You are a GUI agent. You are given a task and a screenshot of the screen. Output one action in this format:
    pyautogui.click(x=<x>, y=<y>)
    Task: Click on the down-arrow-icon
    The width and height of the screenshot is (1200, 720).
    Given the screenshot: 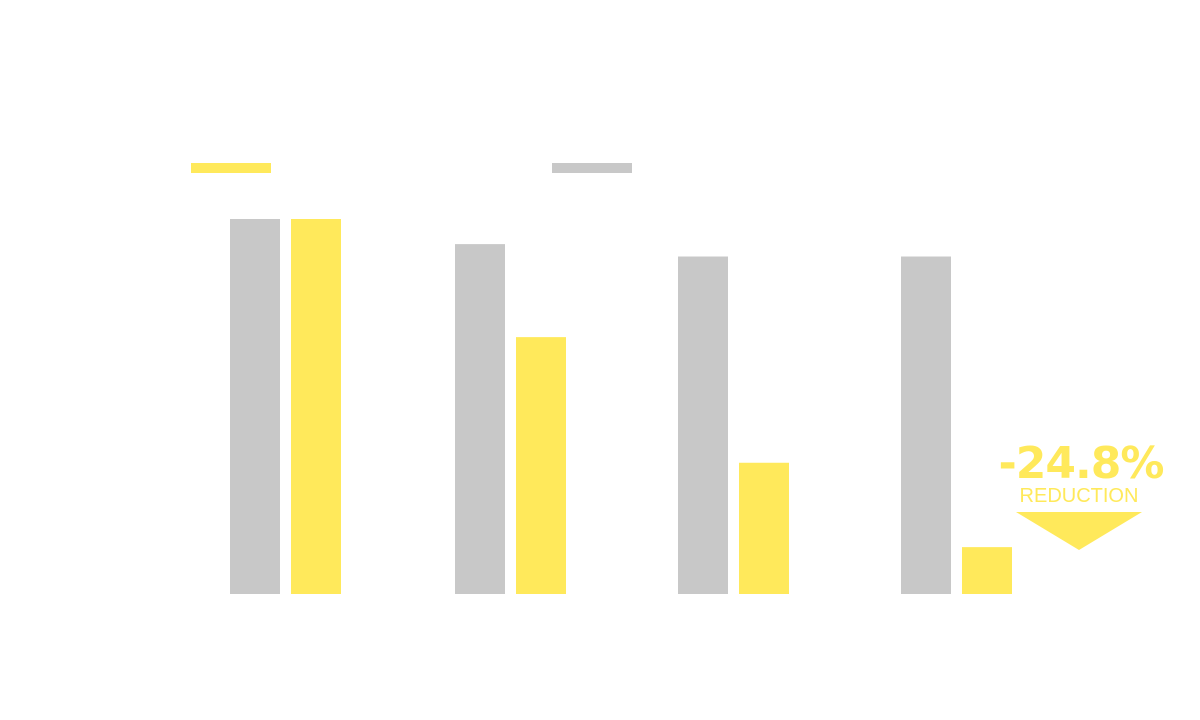 What is the action you would take?
    pyautogui.click(x=1079, y=531)
    